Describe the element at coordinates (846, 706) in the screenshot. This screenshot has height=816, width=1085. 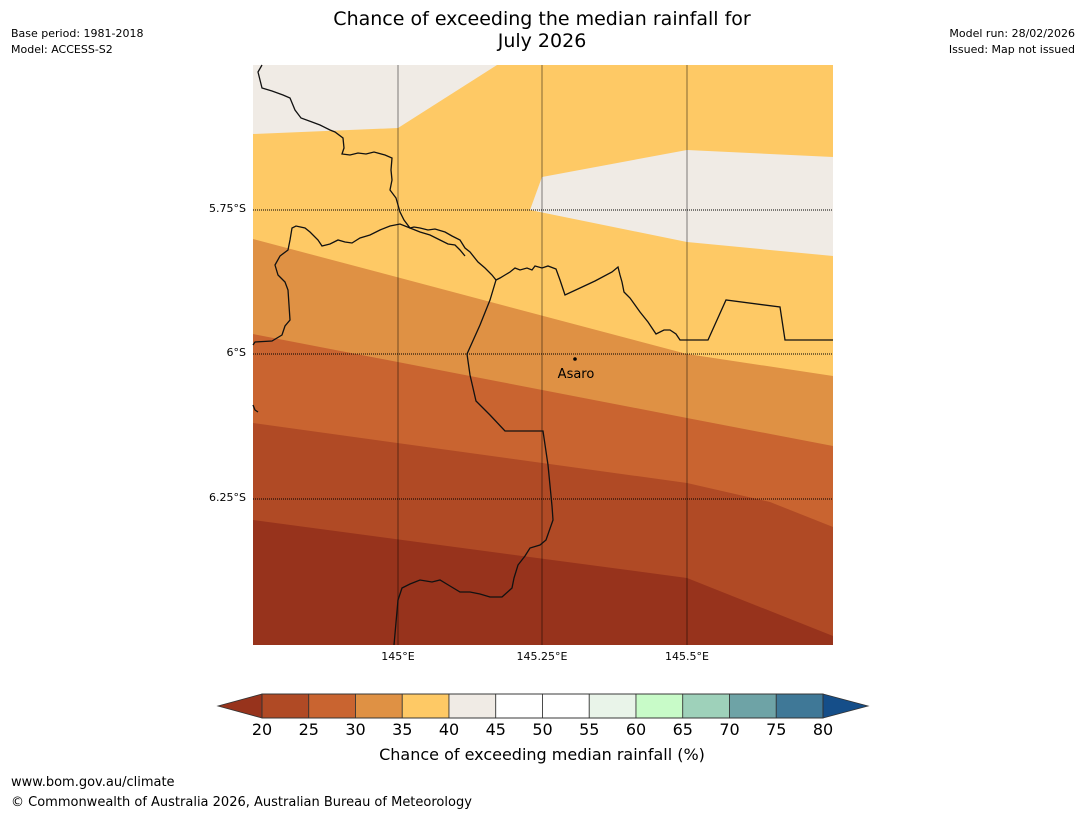
I see `colorbar-over-arrow` at that location.